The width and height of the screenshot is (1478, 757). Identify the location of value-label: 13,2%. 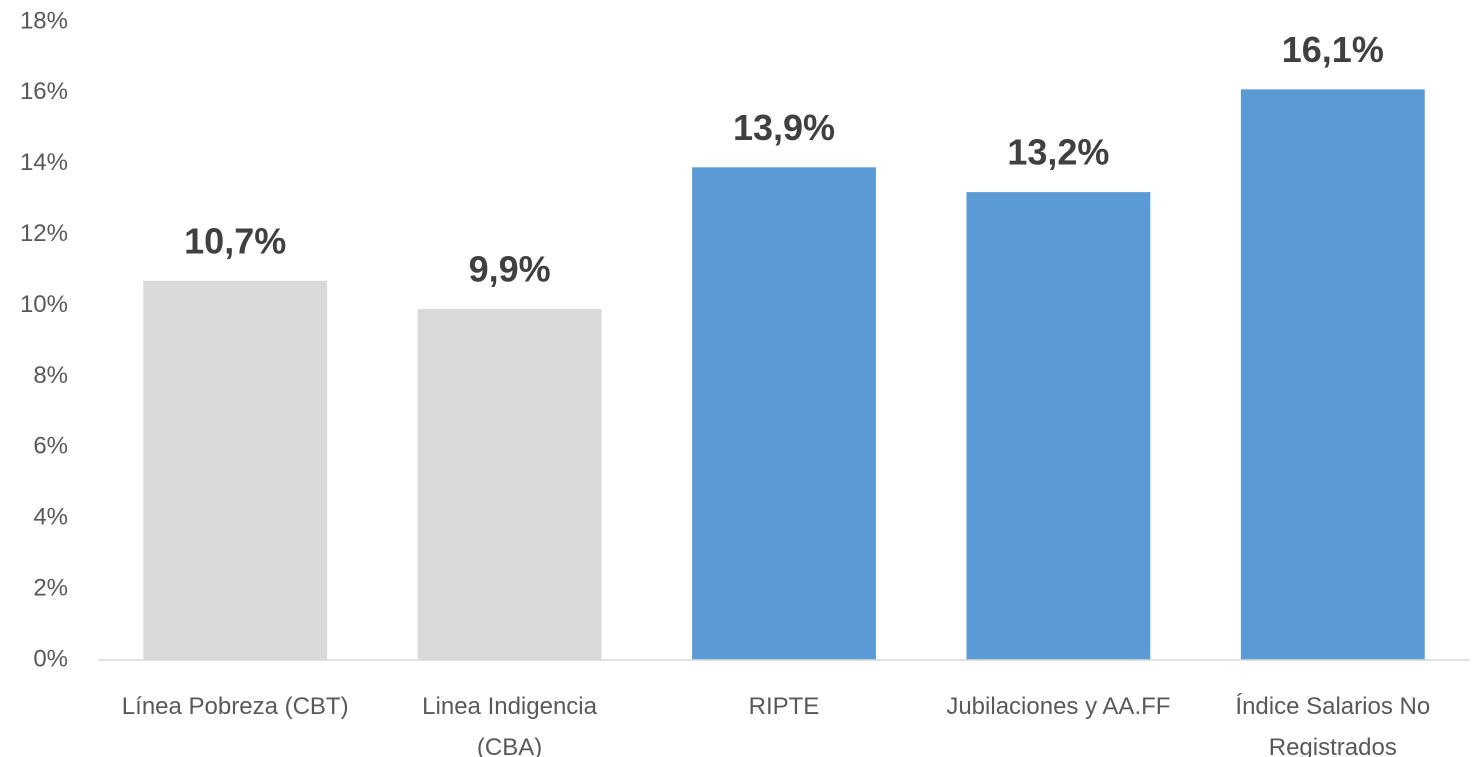
(1058, 152).